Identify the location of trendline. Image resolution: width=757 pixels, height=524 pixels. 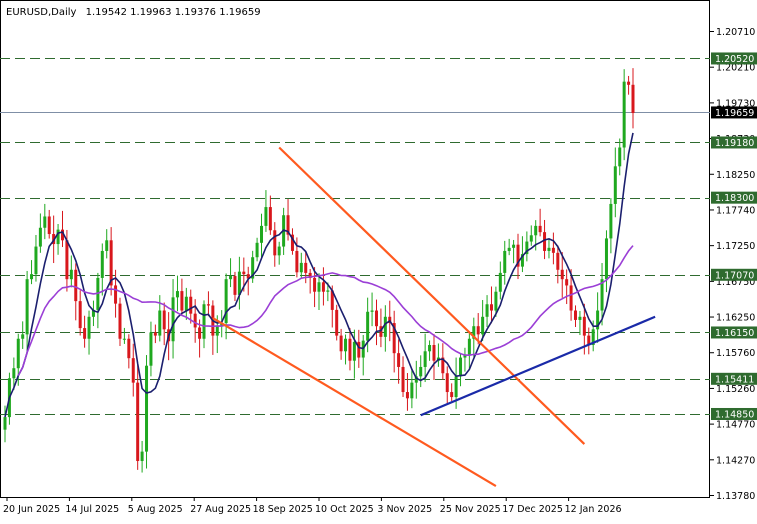
(354, 402).